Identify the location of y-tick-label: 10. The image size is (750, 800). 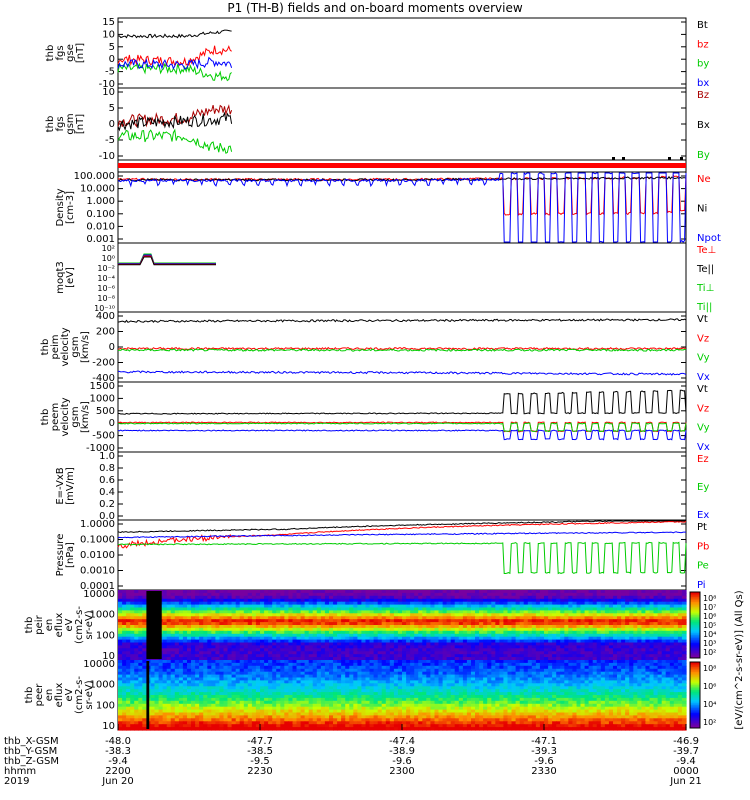
(108, 656).